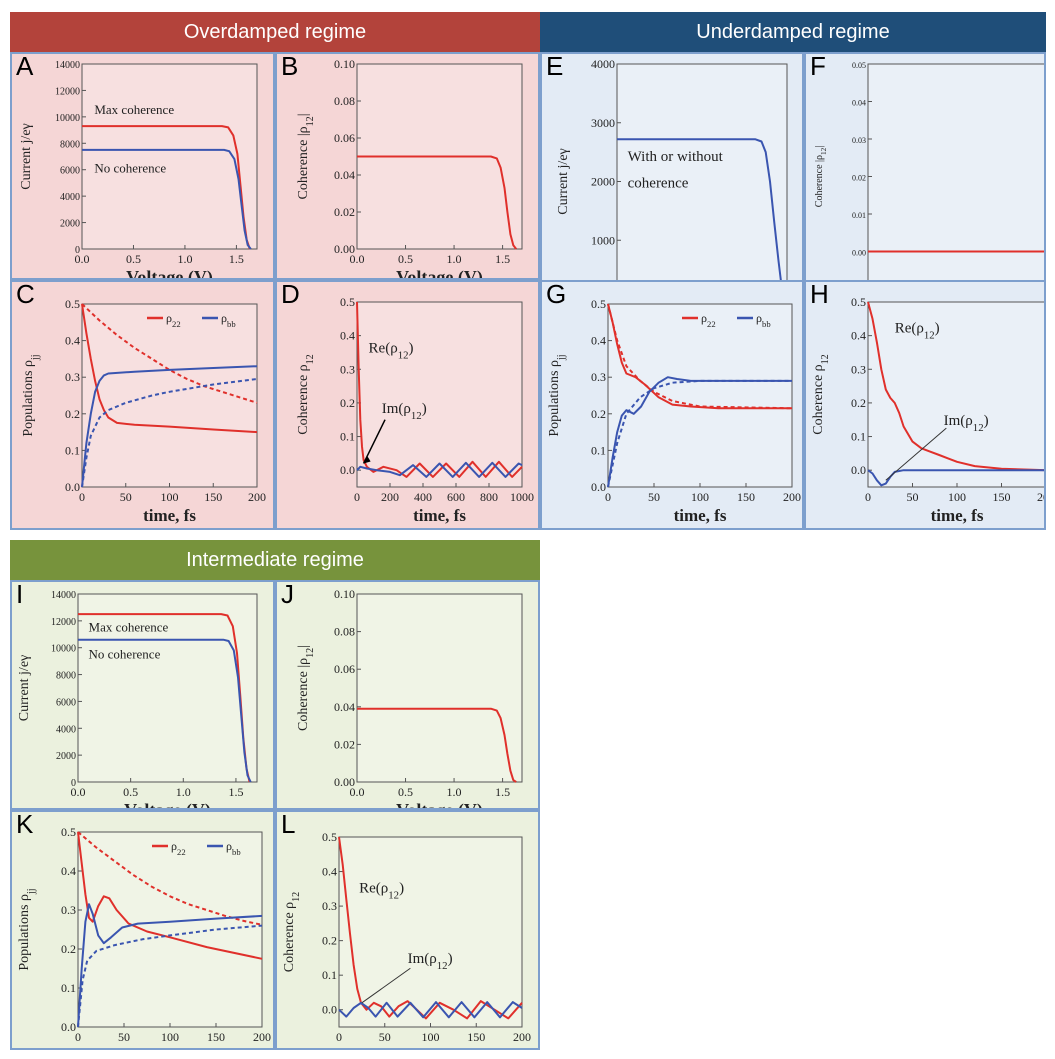  I want to click on y-tick-label: 0.04, so click(859, 103).